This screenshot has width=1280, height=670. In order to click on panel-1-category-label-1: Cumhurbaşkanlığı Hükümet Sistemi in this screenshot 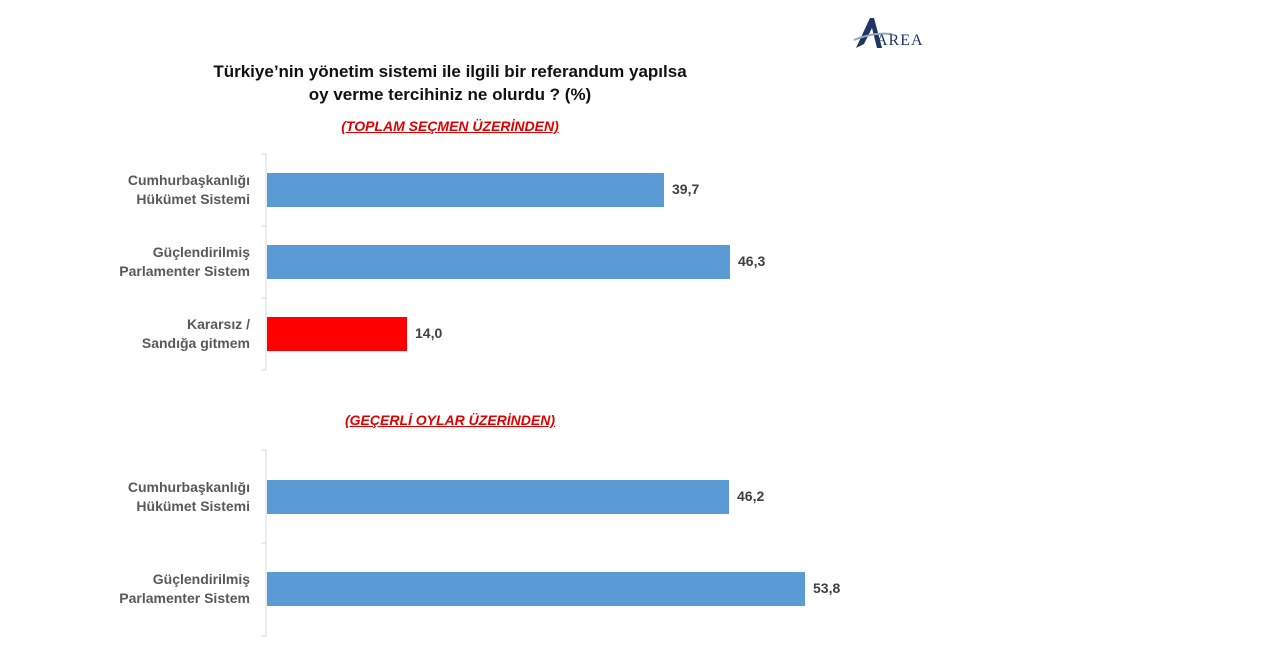, I will do `click(135, 190)`.